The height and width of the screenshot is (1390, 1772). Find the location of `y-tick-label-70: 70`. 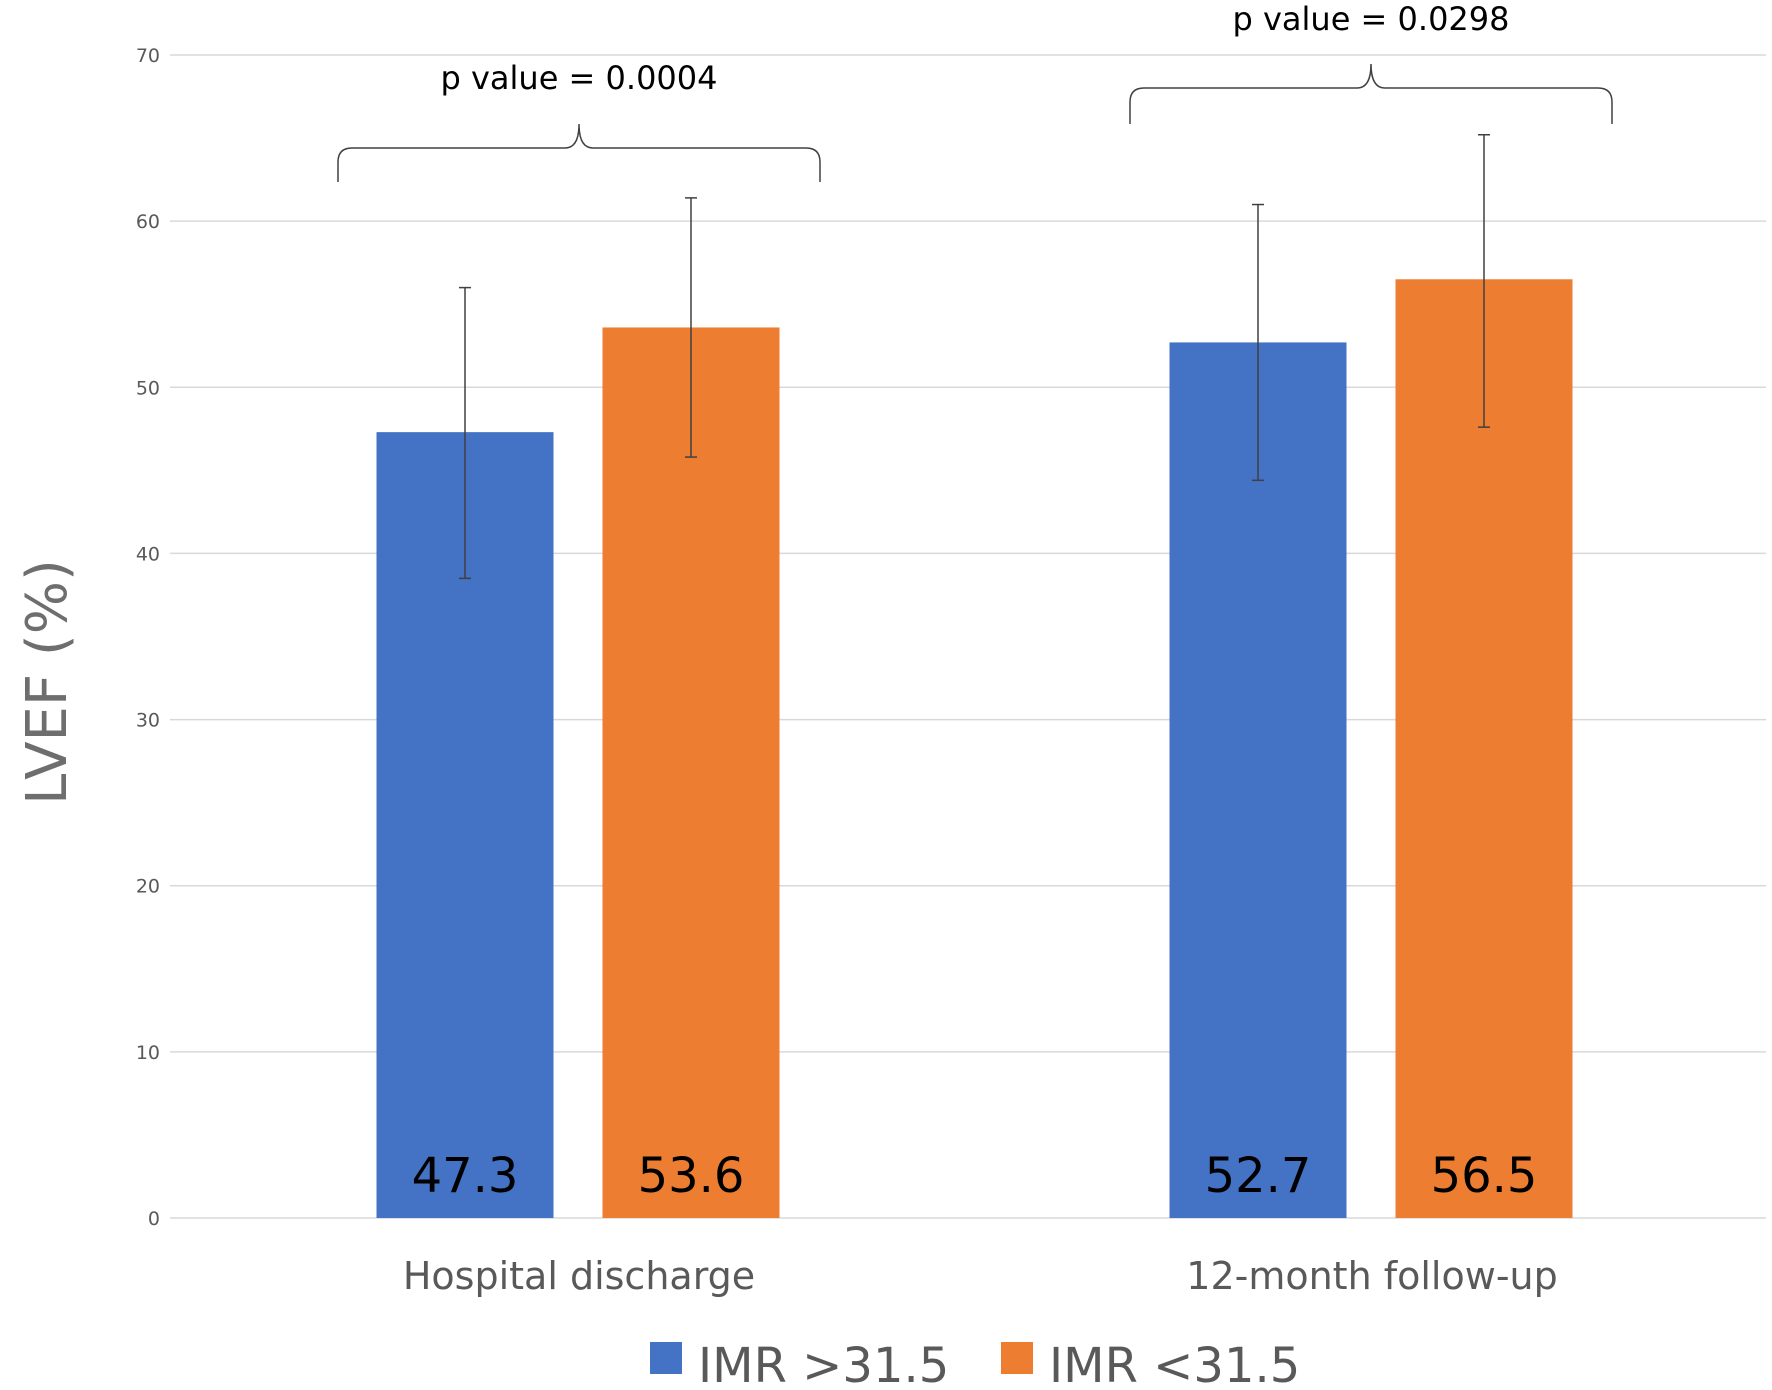

y-tick-label-70: 70 is located at coordinates (148, 56).